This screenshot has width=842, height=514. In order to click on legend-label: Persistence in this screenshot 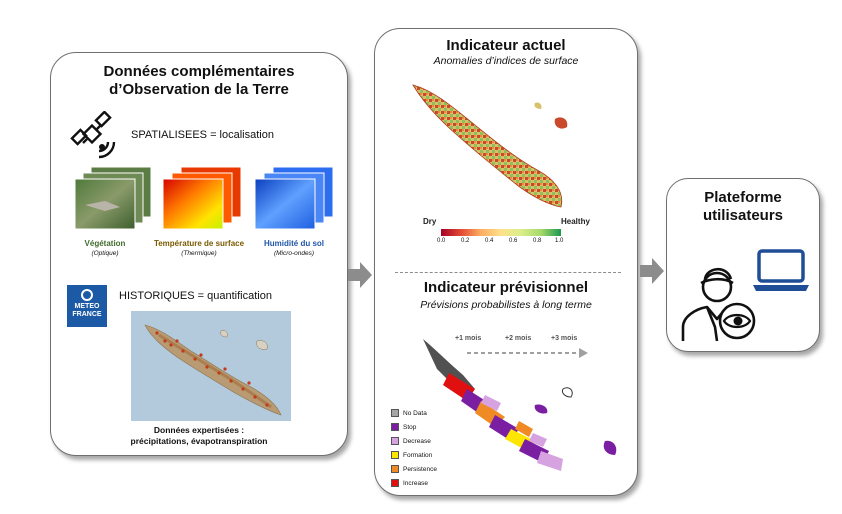, I will do `click(420, 469)`.